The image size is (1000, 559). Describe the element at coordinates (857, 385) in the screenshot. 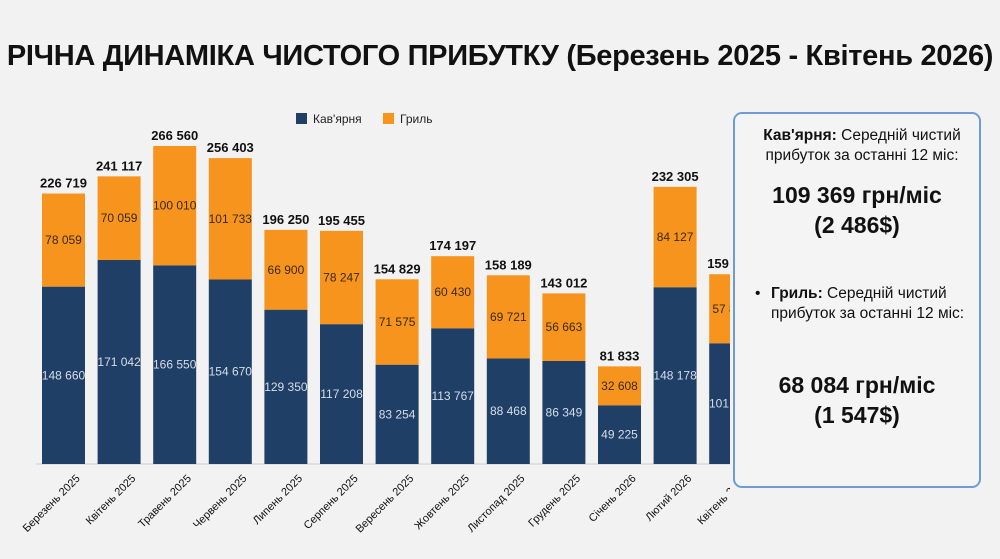

I see `grill-average-value: 68 084 грн/міс` at that location.